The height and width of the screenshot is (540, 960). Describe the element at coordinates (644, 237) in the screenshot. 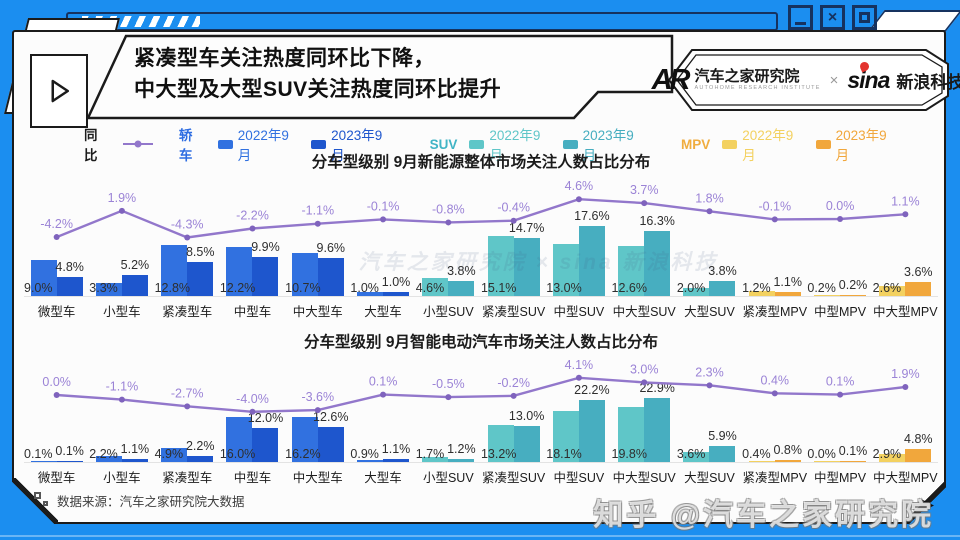

I see `bar-group: 12.6% 16.3%` at that location.